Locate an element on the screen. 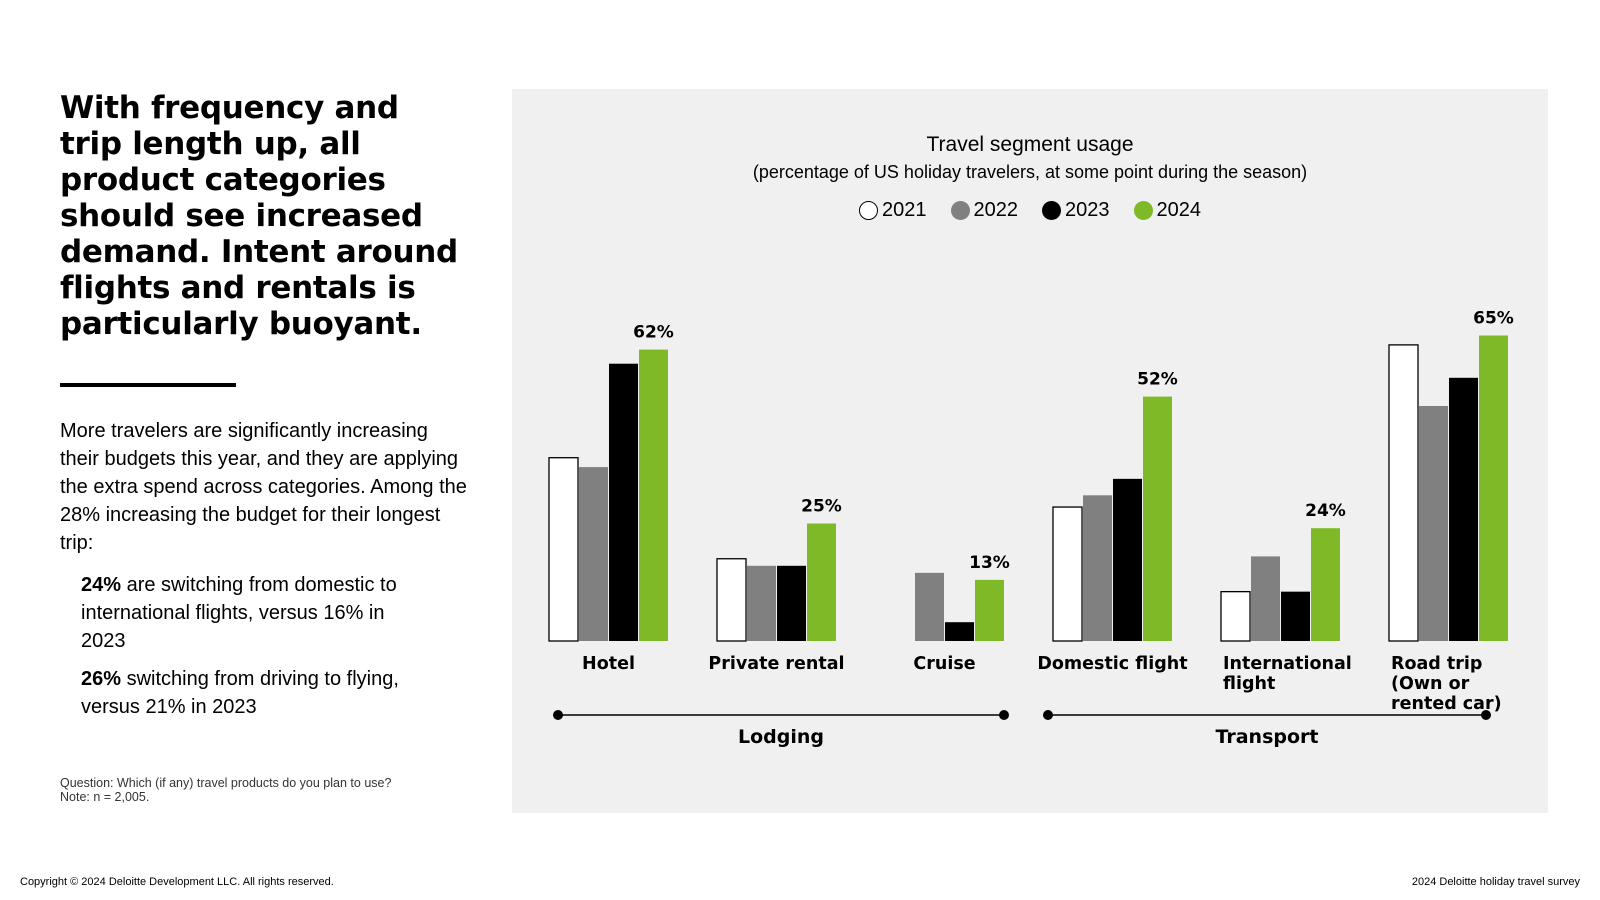 Image resolution: width=1600 pixels, height=900 pixels. category-label: rented car) is located at coordinates (1446, 704).